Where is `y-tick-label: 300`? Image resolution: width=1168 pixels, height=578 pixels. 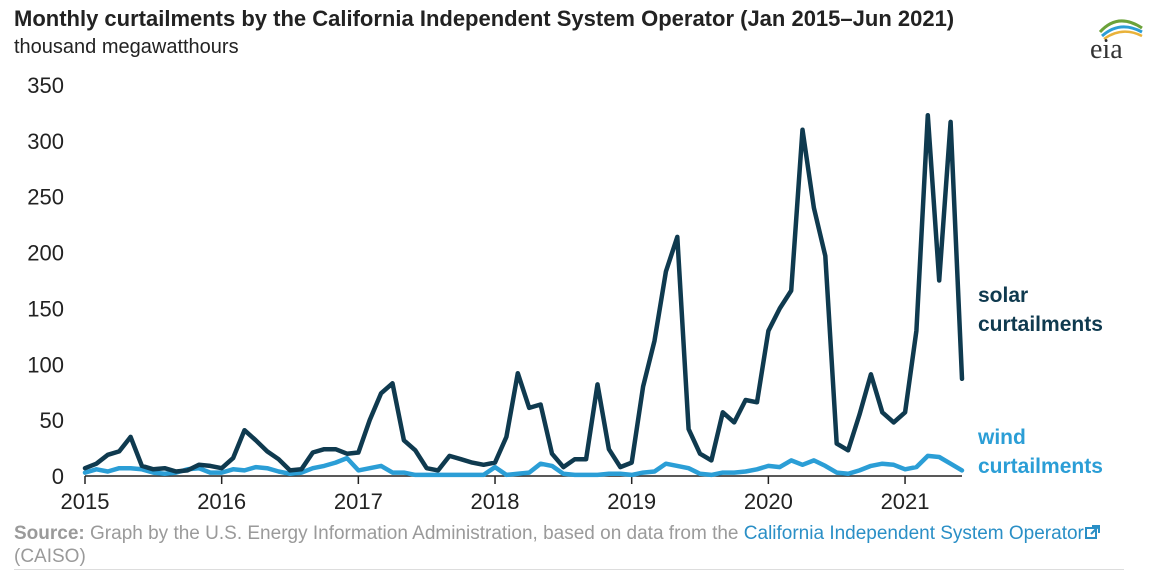 y-tick-label: 300 is located at coordinates (45, 141).